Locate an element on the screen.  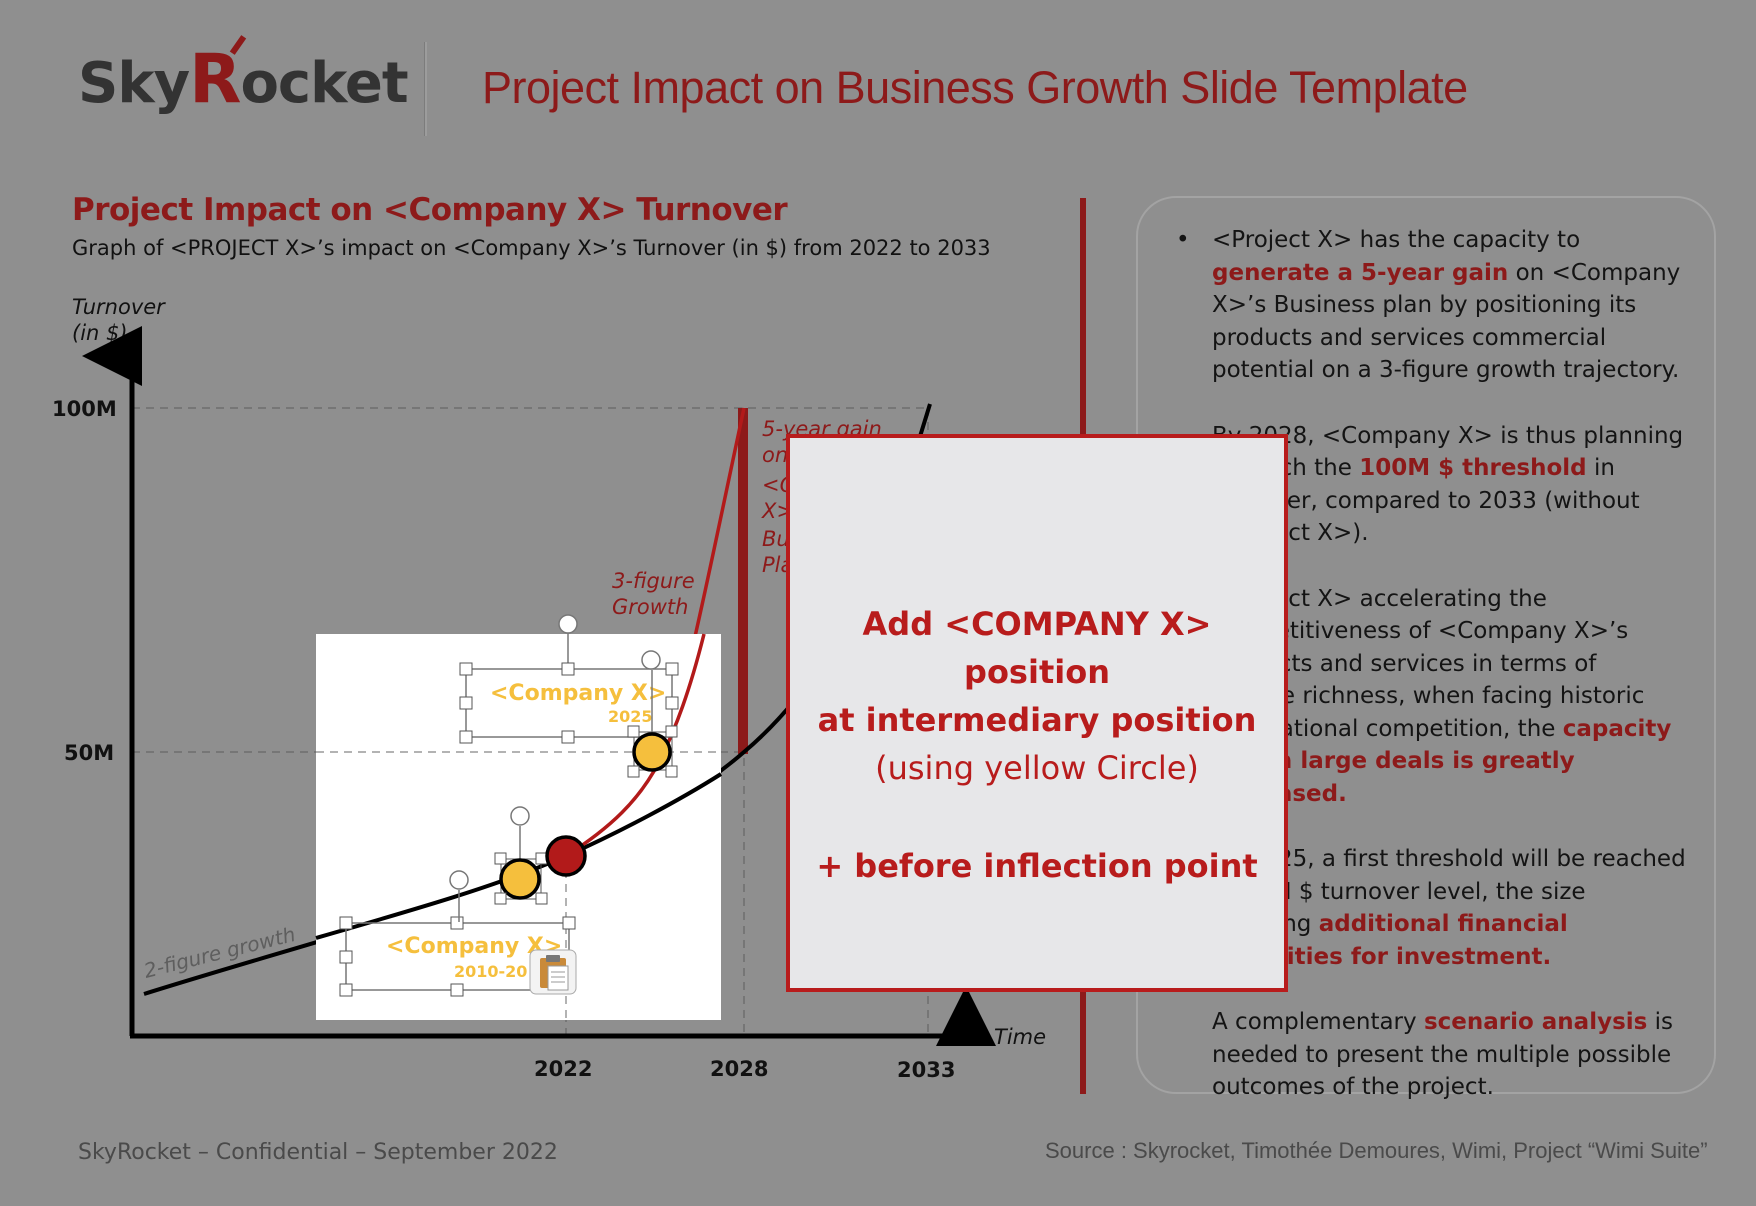
header-divider is located at coordinates (425, 89).